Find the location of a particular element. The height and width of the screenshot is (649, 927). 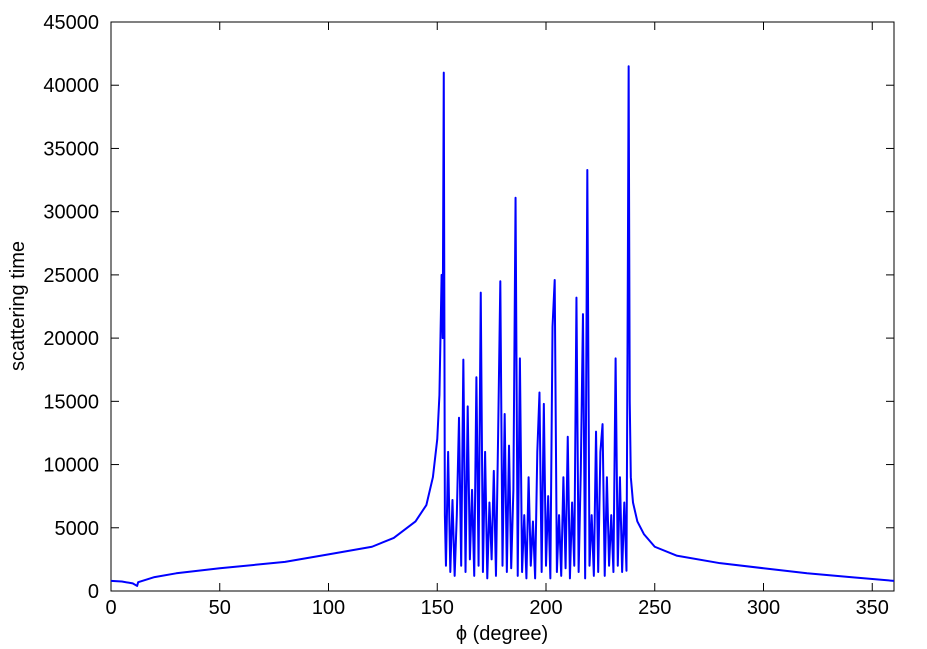

y-tick-label: 10000 is located at coordinates (71, 466).